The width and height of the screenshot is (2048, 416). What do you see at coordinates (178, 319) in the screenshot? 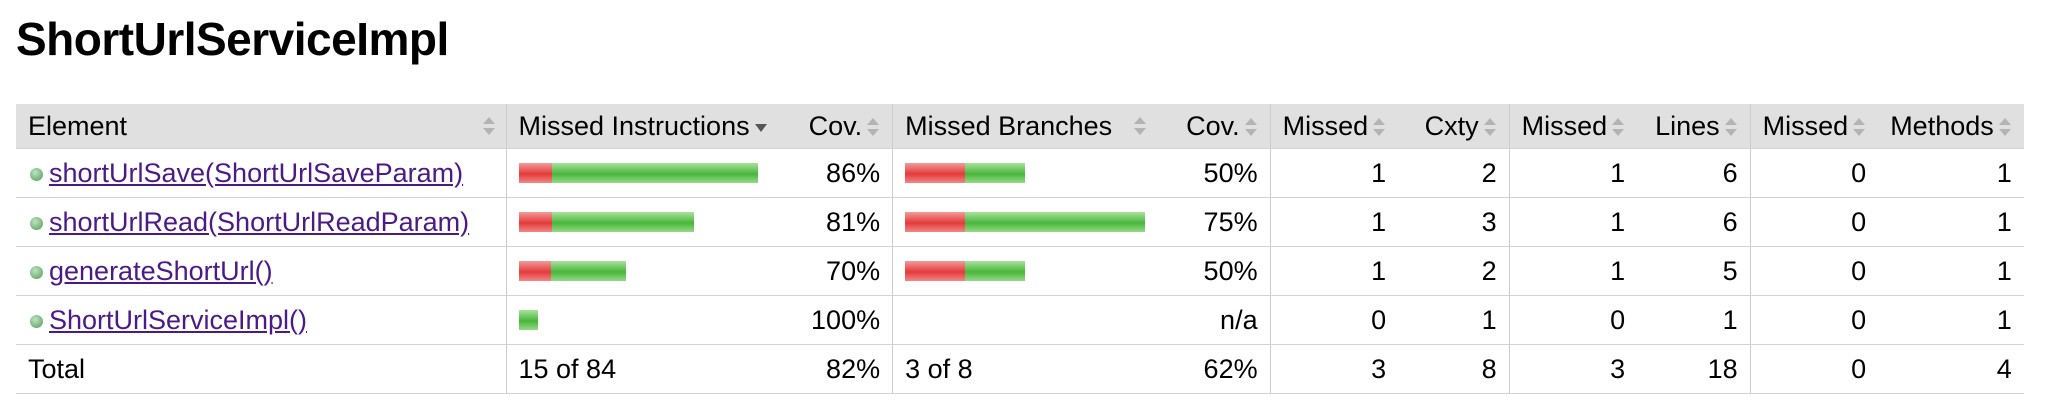
I see `element-link: ShortUrlServiceImpl()` at bounding box center [178, 319].